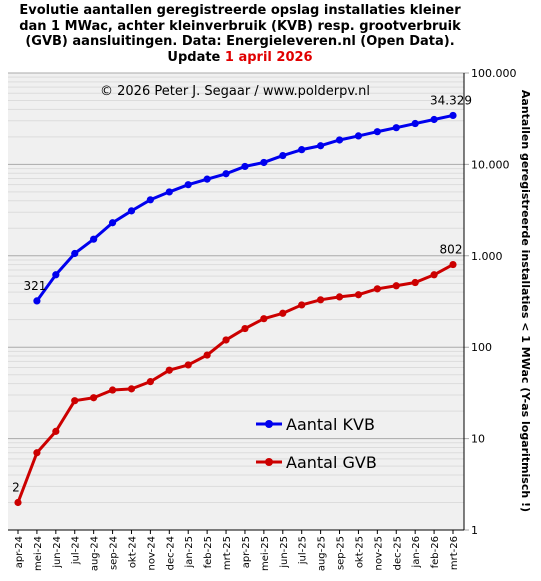  What do you see at coordinates (284, 552) in the screenshot?
I see `x-tick-label: jun-25` at bounding box center [284, 552].